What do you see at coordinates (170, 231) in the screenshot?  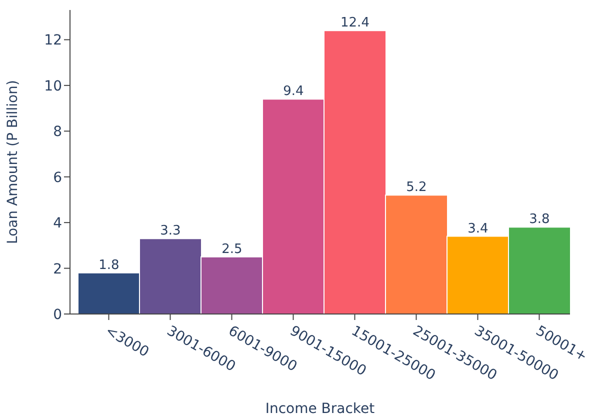 I see `data-label: 3.3` at bounding box center [170, 231].